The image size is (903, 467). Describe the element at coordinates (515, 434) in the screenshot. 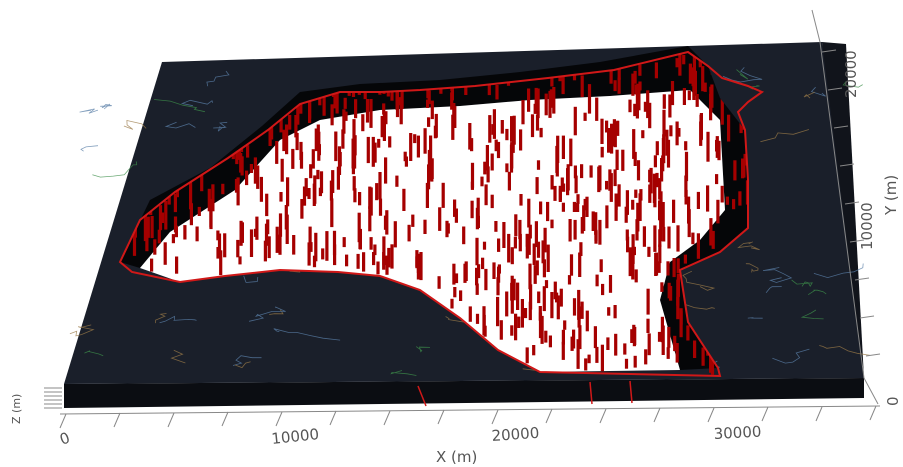

I see `x-tick-label-20000: 20000` at that location.